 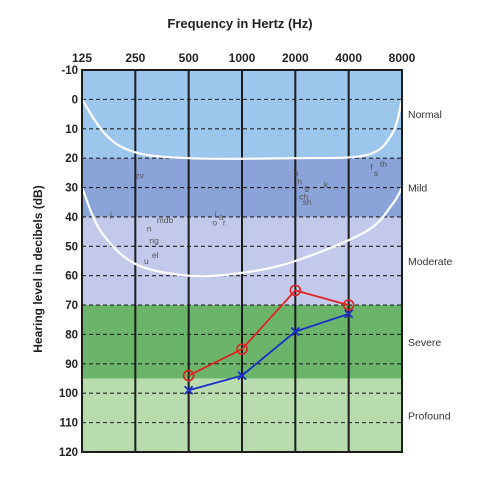 I want to click on band-label-moderate: Moderate, so click(x=430, y=262).